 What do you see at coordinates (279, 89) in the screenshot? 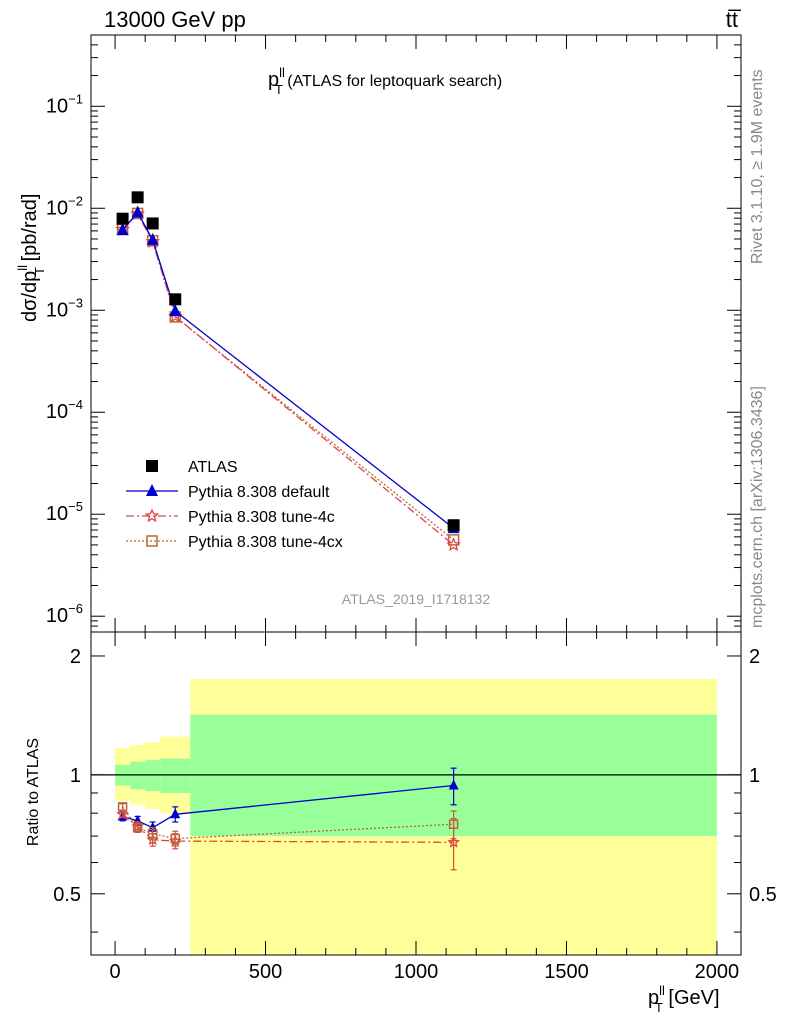
I see `title-sub: T` at bounding box center [279, 89].